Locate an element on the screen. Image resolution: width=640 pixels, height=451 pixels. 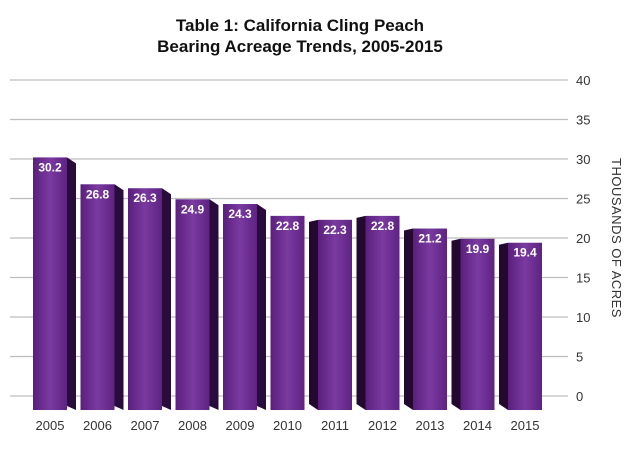
x-tick-label: 2011 is located at coordinates (335, 425).